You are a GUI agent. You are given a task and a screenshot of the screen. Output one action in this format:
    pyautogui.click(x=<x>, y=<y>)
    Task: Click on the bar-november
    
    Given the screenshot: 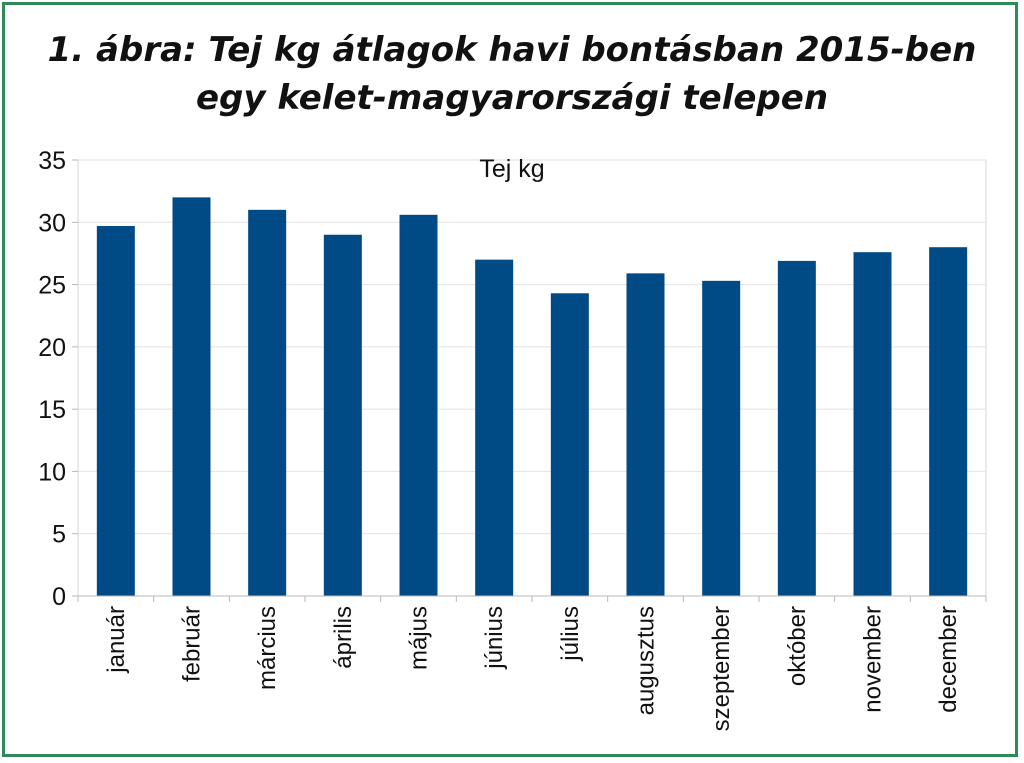 What is the action you would take?
    pyautogui.click(x=872, y=424)
    